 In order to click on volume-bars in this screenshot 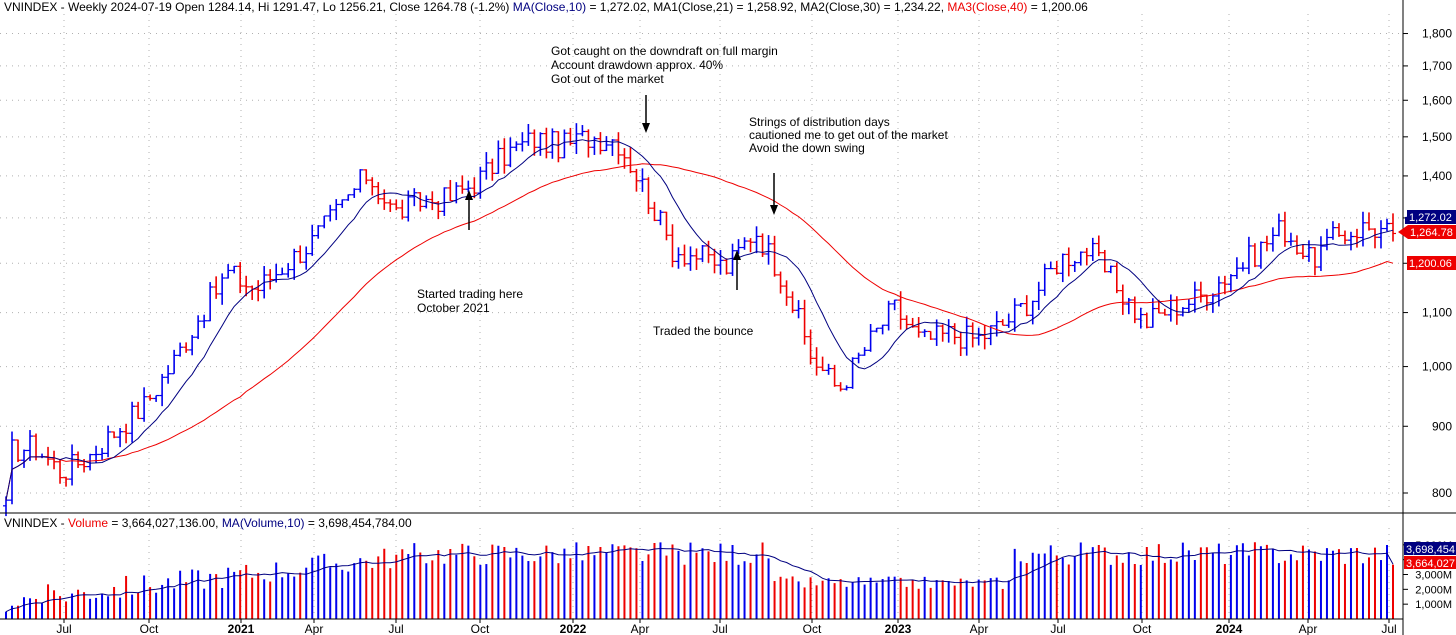, I will do `click(699, 580)`.